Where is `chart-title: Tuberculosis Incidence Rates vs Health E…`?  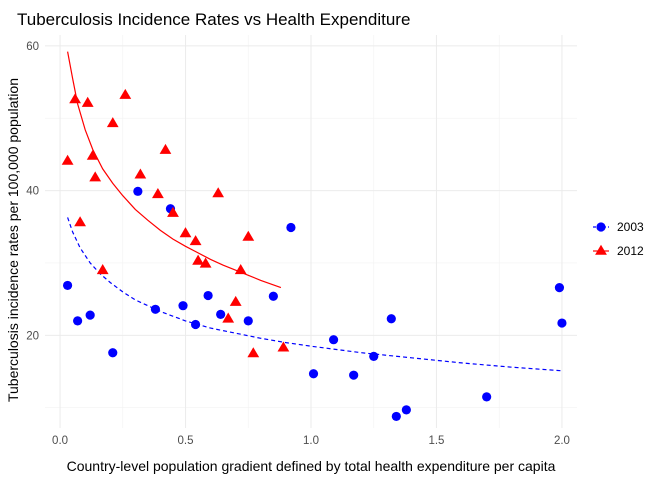
chart-title: Tuberculosis Incidence Rates vs Health E… is located at coordinates (213, 19).